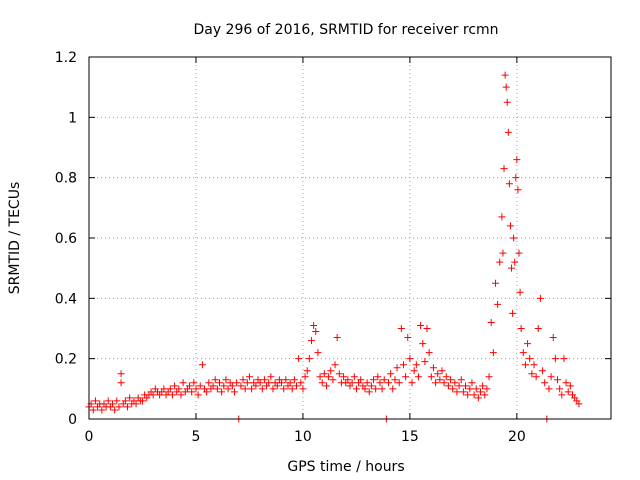  What do you see at coordinates (72, 420) in the screenshot?
I see `y-tick-label: 0` at bounding box center [72, 420].